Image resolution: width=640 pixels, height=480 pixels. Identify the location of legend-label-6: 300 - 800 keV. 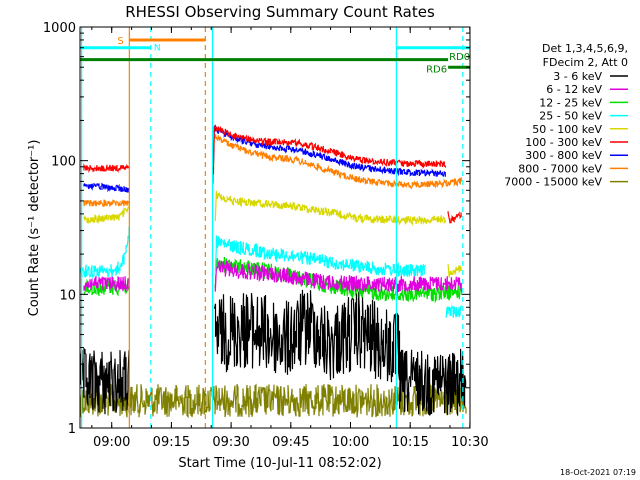
(563, 155).